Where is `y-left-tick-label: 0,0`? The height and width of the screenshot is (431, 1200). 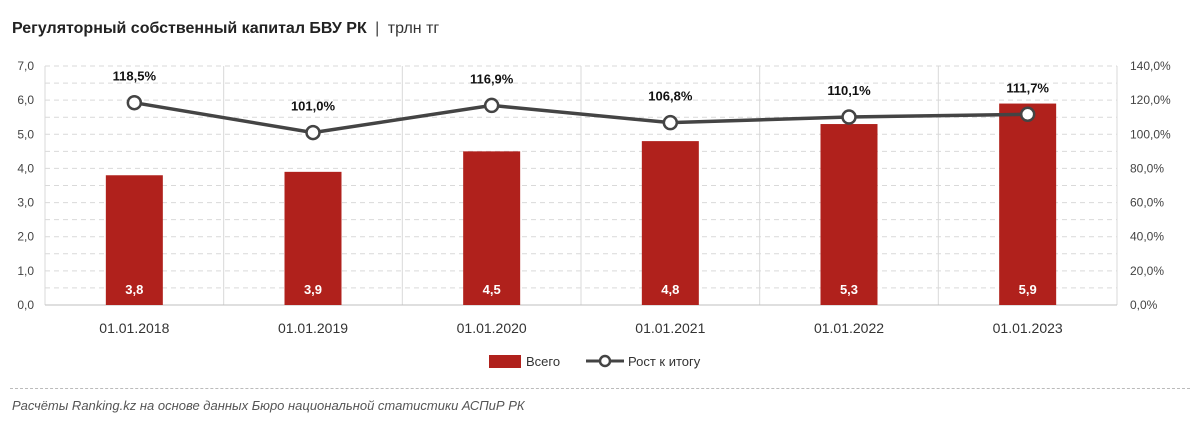
y-left-tick-label: 0,0 is located at coordinates (25, 305).